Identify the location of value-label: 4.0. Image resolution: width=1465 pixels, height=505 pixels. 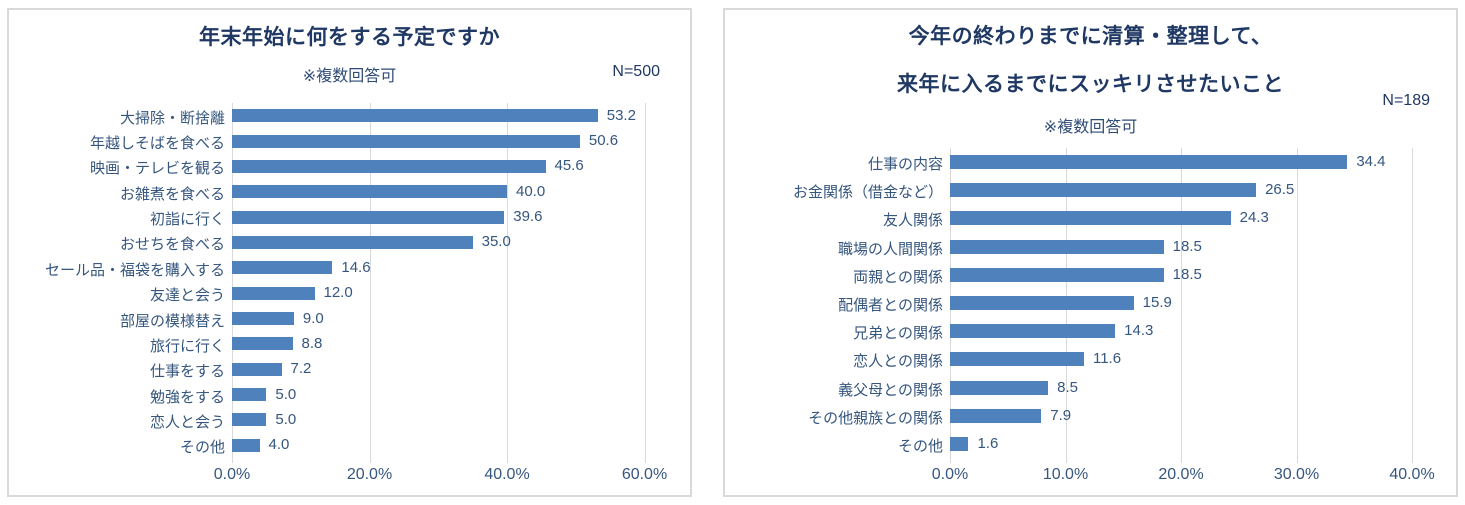
(279, 445).